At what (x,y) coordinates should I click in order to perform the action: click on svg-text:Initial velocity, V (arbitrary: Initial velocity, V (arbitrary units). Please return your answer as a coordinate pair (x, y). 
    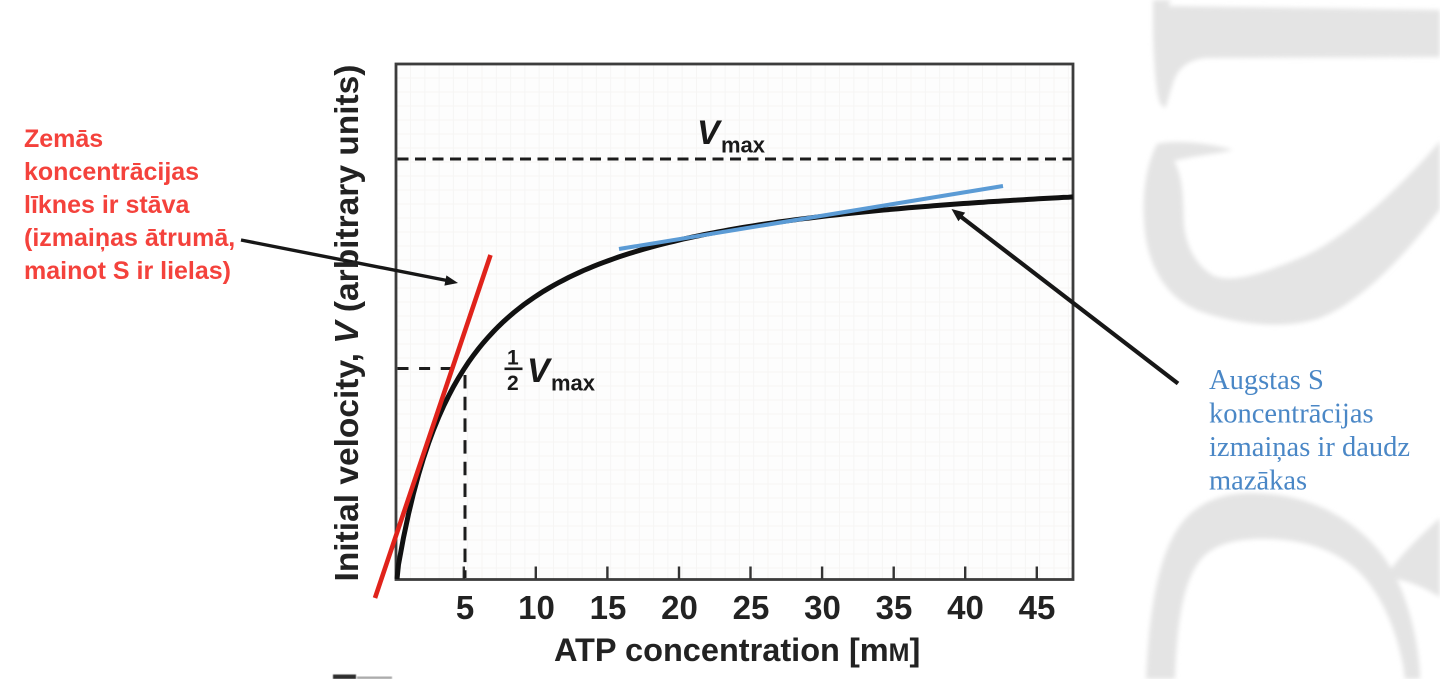
    Looking at the image, I should click on (347, 323).